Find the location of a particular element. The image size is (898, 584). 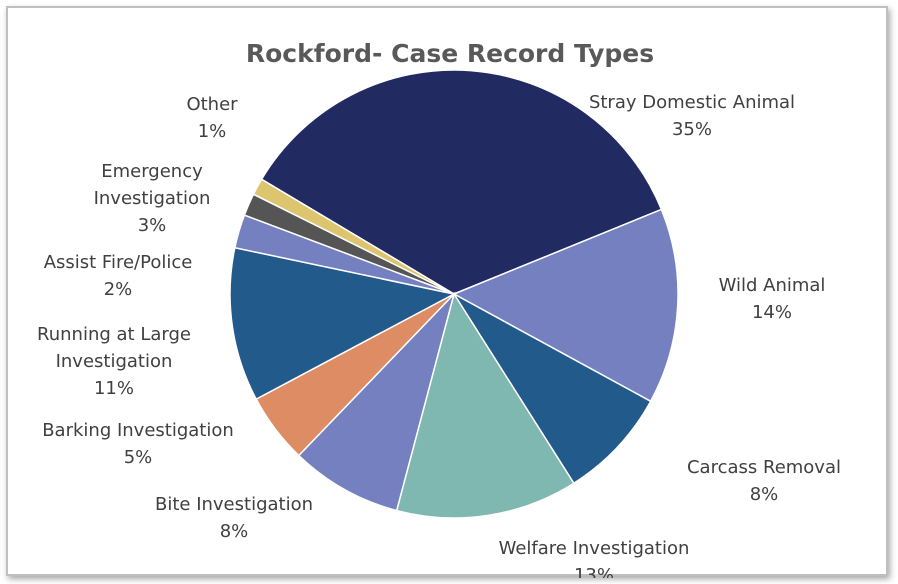

slice-label-7: Assist Fire/Police 2% is located at coordinates (118, 276).